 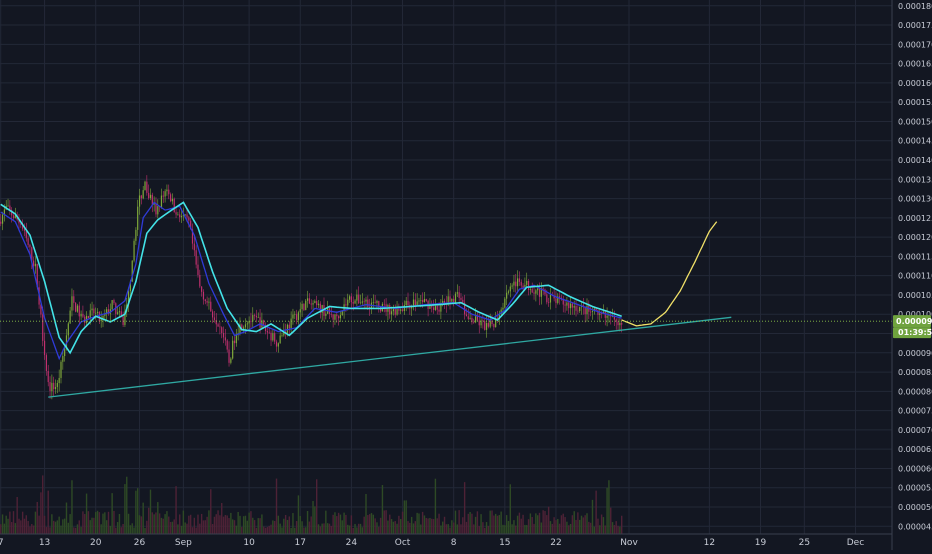 I want to click on y-tick-label: 0.0001150, so click(x=915, y=256).